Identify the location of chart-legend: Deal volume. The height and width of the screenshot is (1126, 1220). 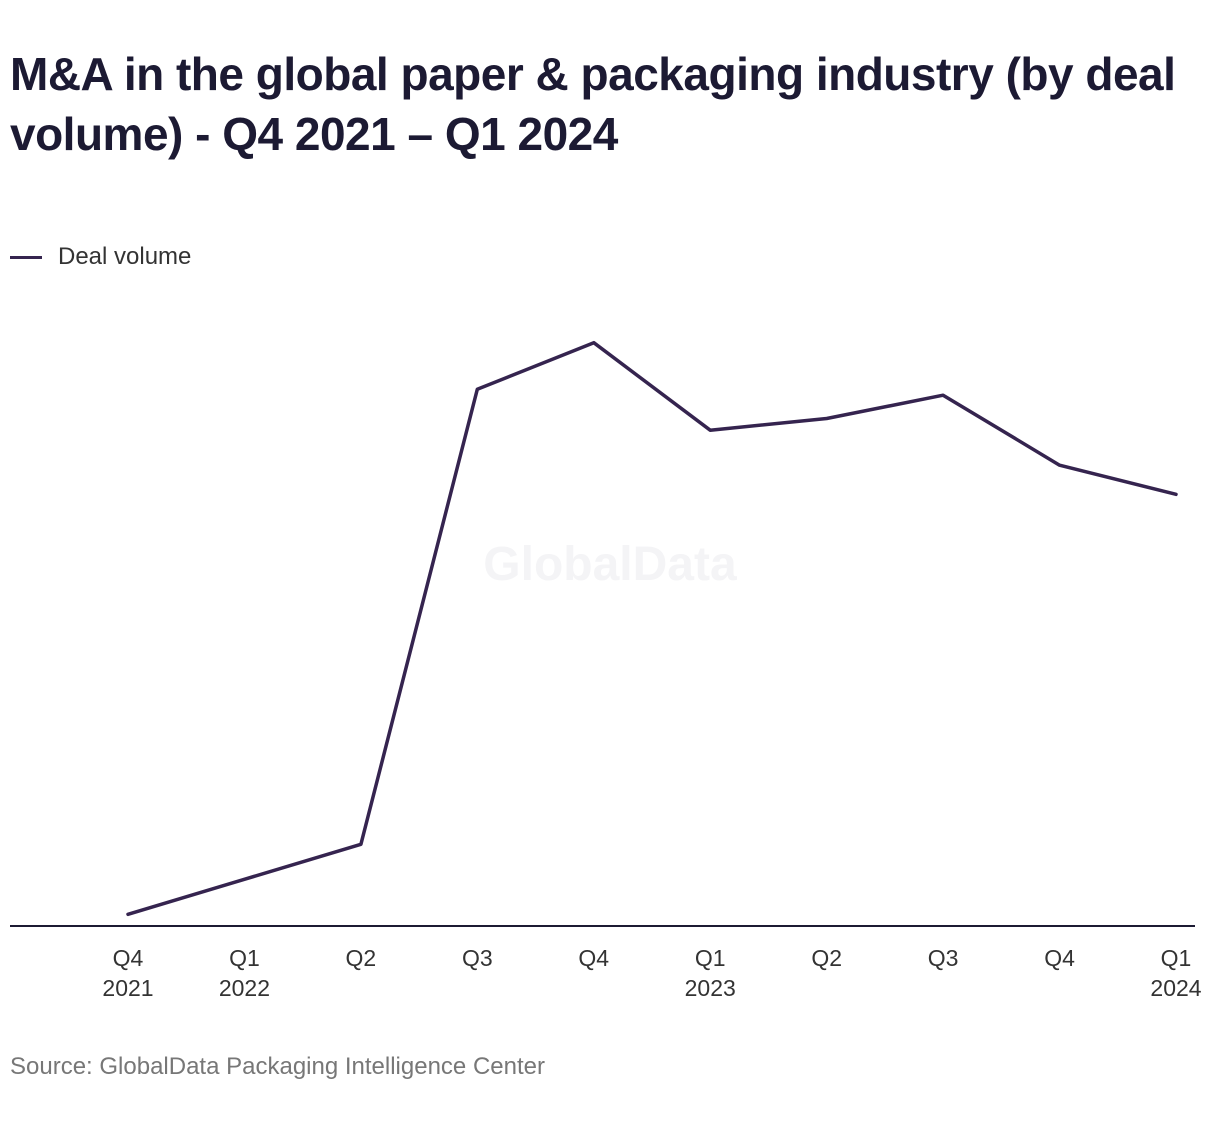
(100, 257).